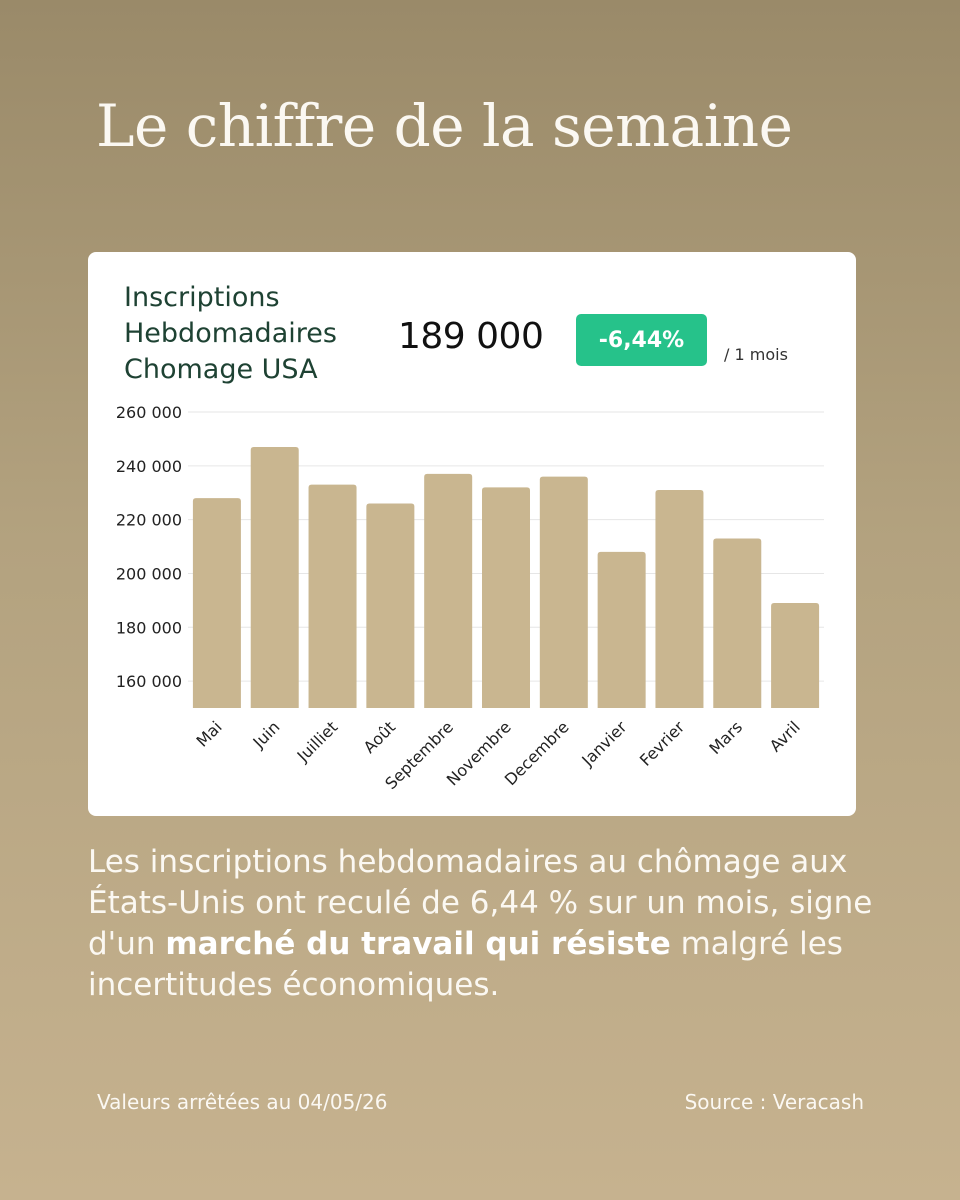 The height and width of the screenshot is (1200, 960). I want to click on y-tick-label: 260 000, so click(149, 412).